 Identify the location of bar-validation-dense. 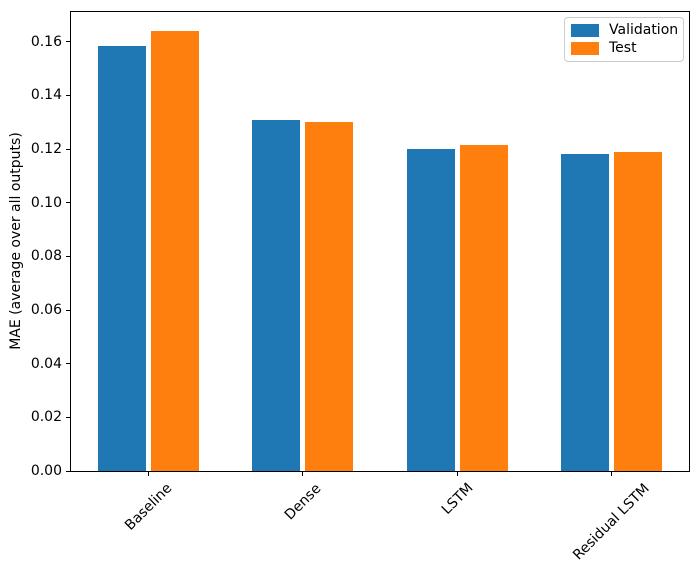
(276, 295).